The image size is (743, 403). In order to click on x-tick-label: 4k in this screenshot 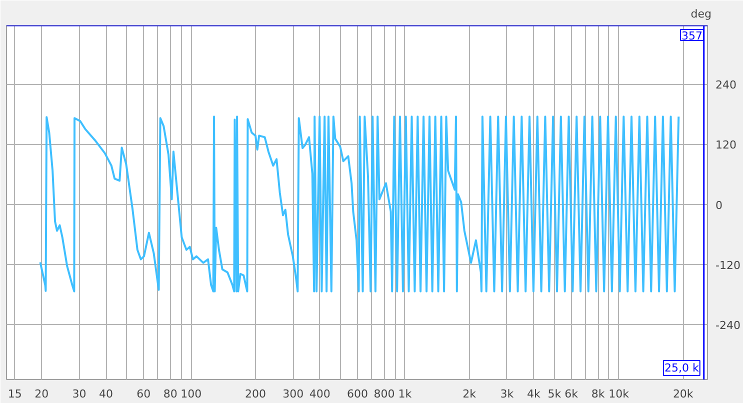, I will do `click(533, 394)`.